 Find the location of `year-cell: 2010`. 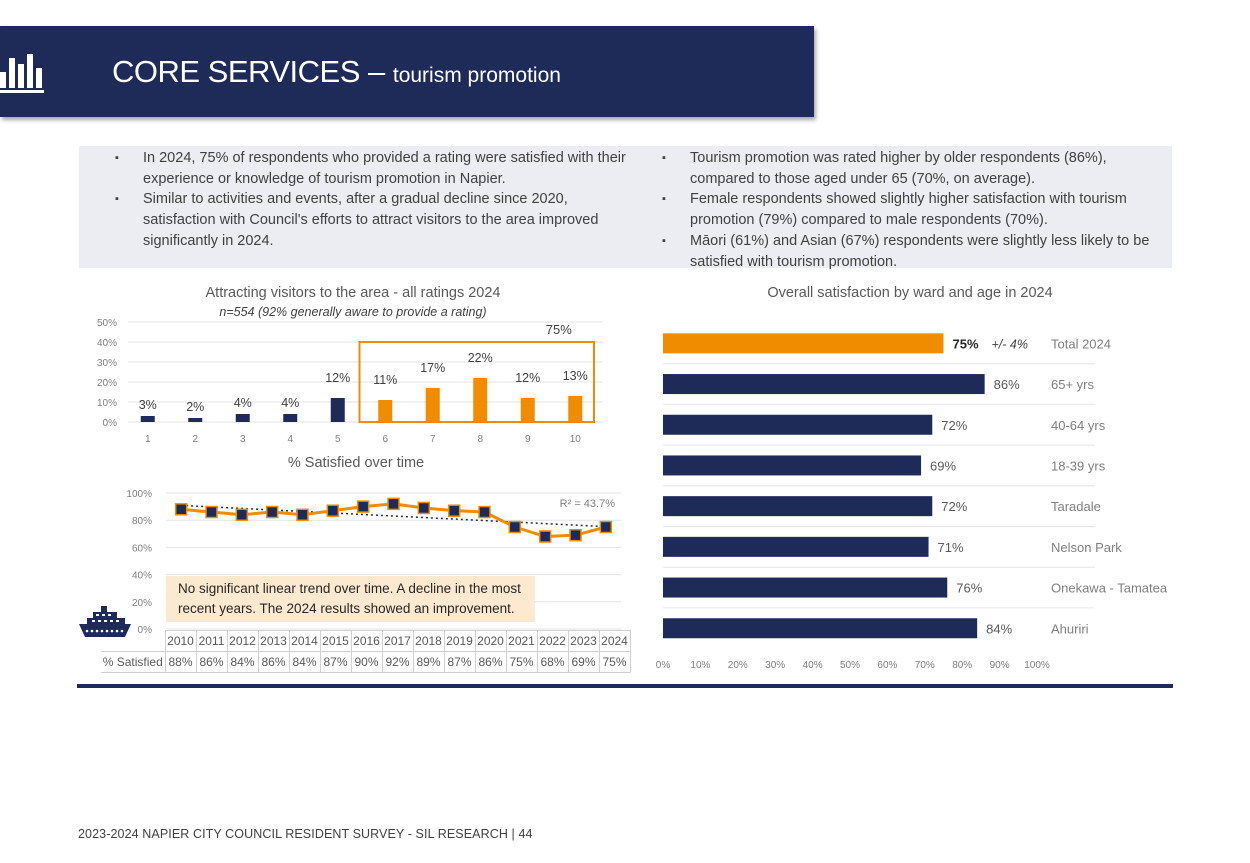

year-cell: 2010 is located at coordinates (180, 641).